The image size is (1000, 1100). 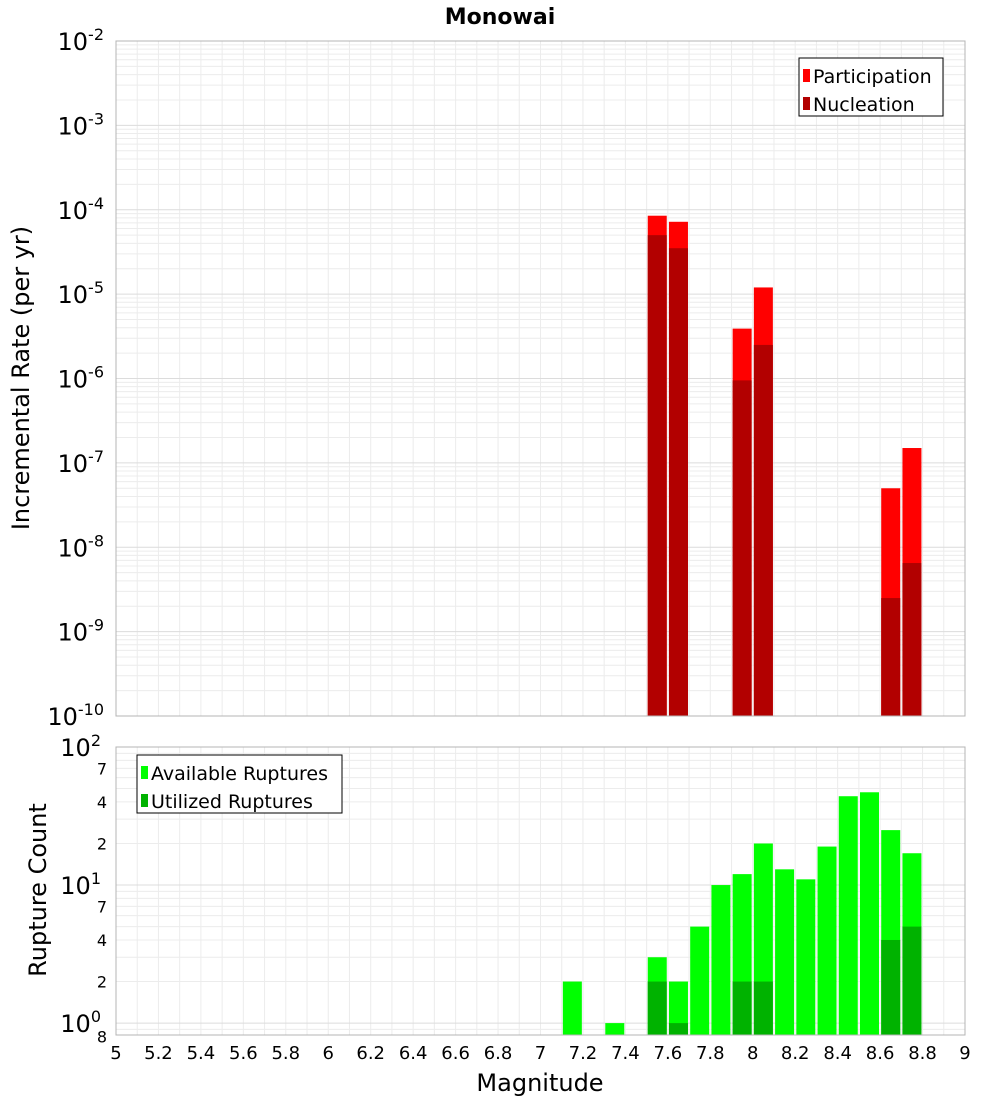 What do you see at coordinates (239, 774) in the screenshot?
I see `bottom-legend-label: Available Ruptures` at bounding box center [239, 774].